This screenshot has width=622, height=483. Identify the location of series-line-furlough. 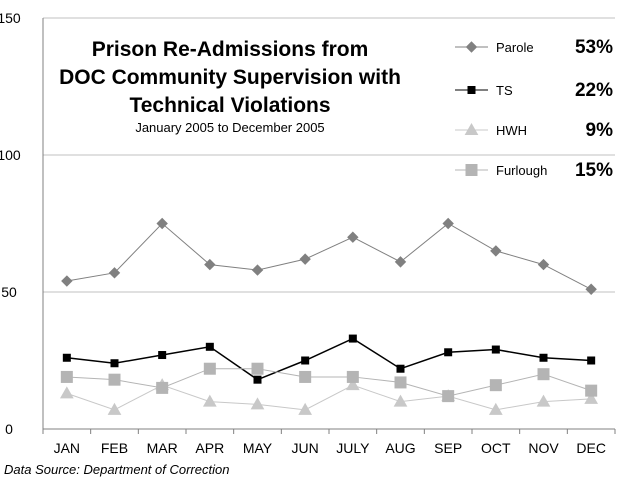
(329, 382).